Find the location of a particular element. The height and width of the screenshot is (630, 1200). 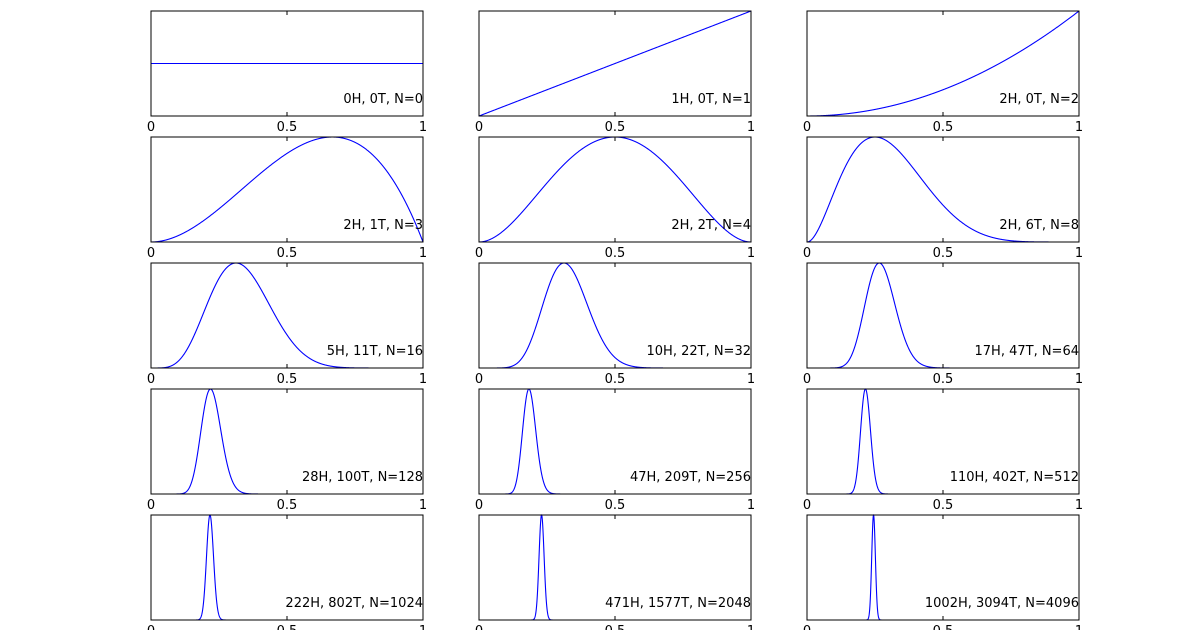

subplot-5: 0 0.5 1 2H, 6T, N=8 is located at coordinates (943, 198).